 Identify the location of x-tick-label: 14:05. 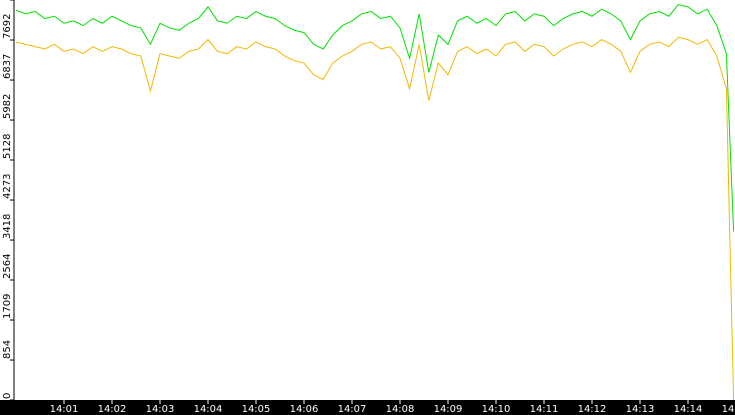
(256, 409).